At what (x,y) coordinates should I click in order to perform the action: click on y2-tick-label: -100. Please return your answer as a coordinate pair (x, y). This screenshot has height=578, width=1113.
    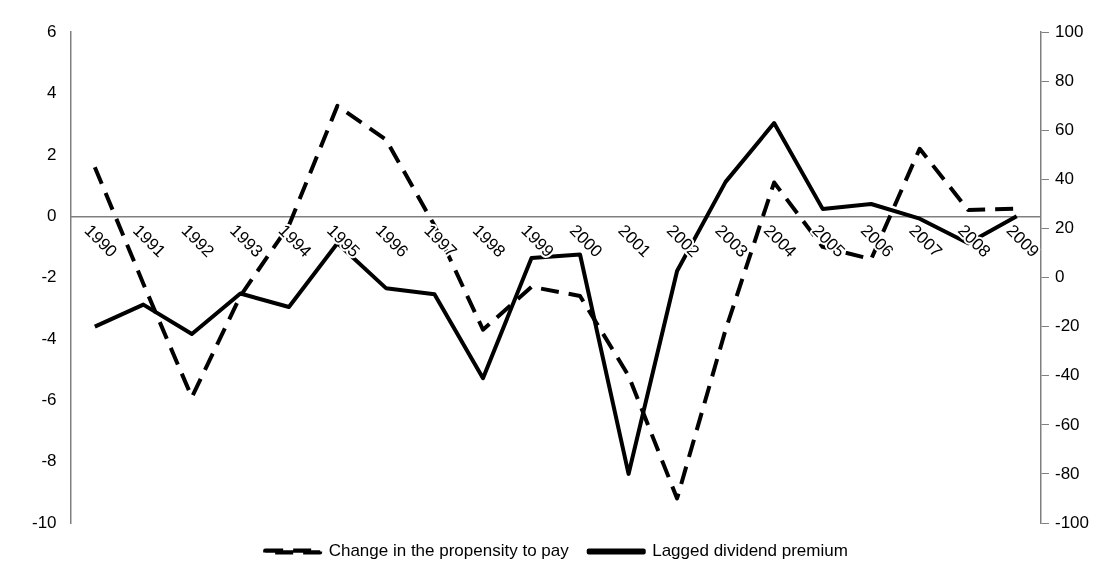
    Looking at the image, I should click on (1072, 522).